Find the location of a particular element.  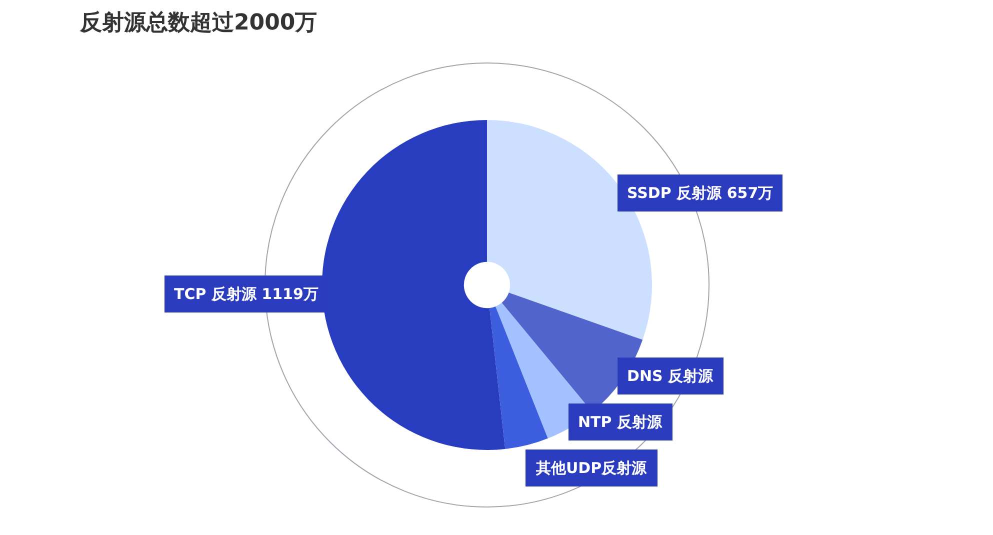

slice-label: 其他UDP反射源 is located at coordinates (591, 468).